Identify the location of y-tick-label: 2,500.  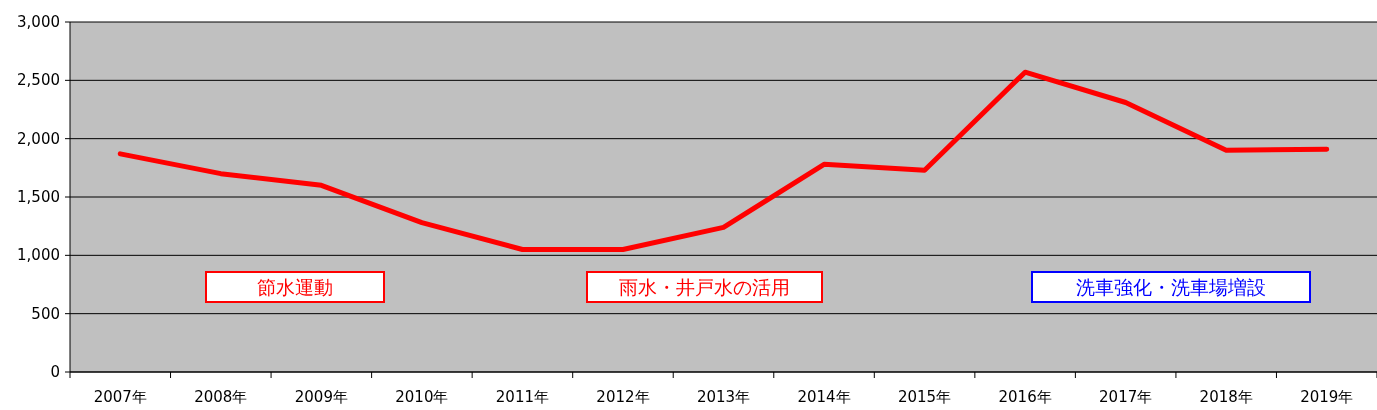
(38, 80).